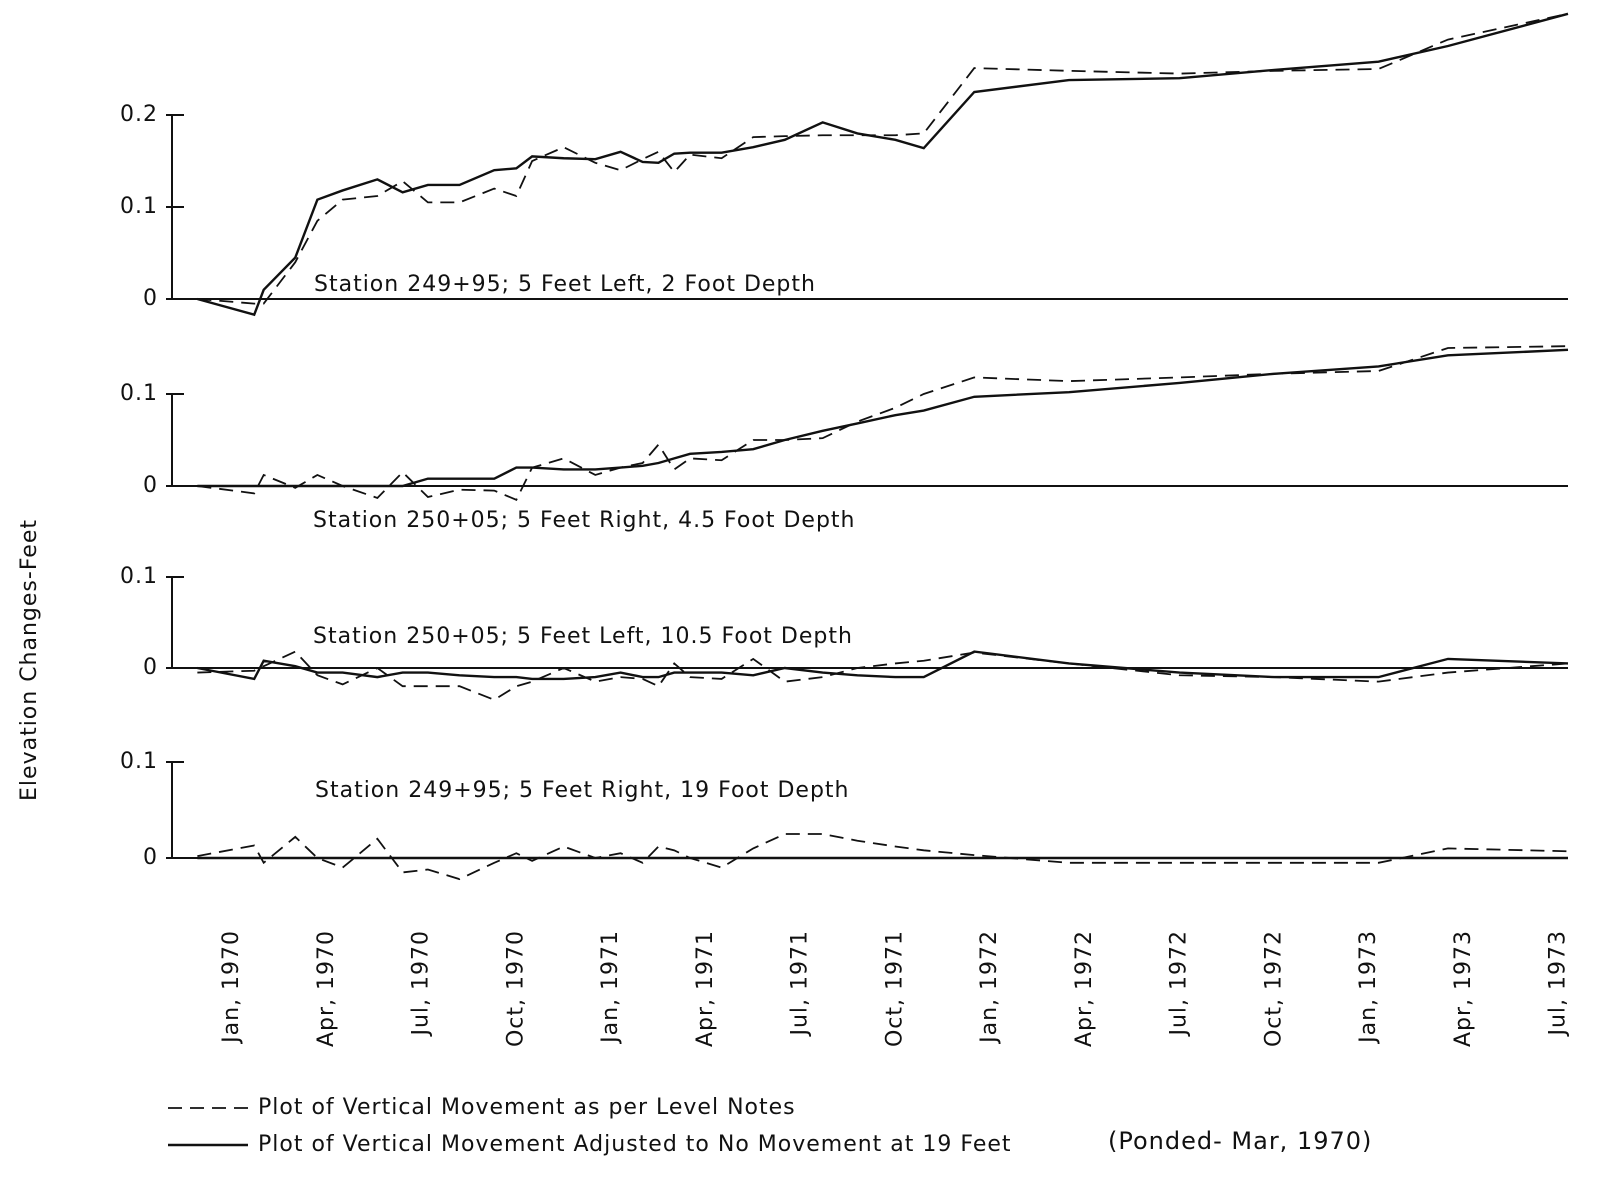 Image resolution: width=1612 pixels, height=1194 pixels. Describe the element at coordinates (1463, 988) in the screenshot. I see `x-tick-label: Apr, 1973` at that location.